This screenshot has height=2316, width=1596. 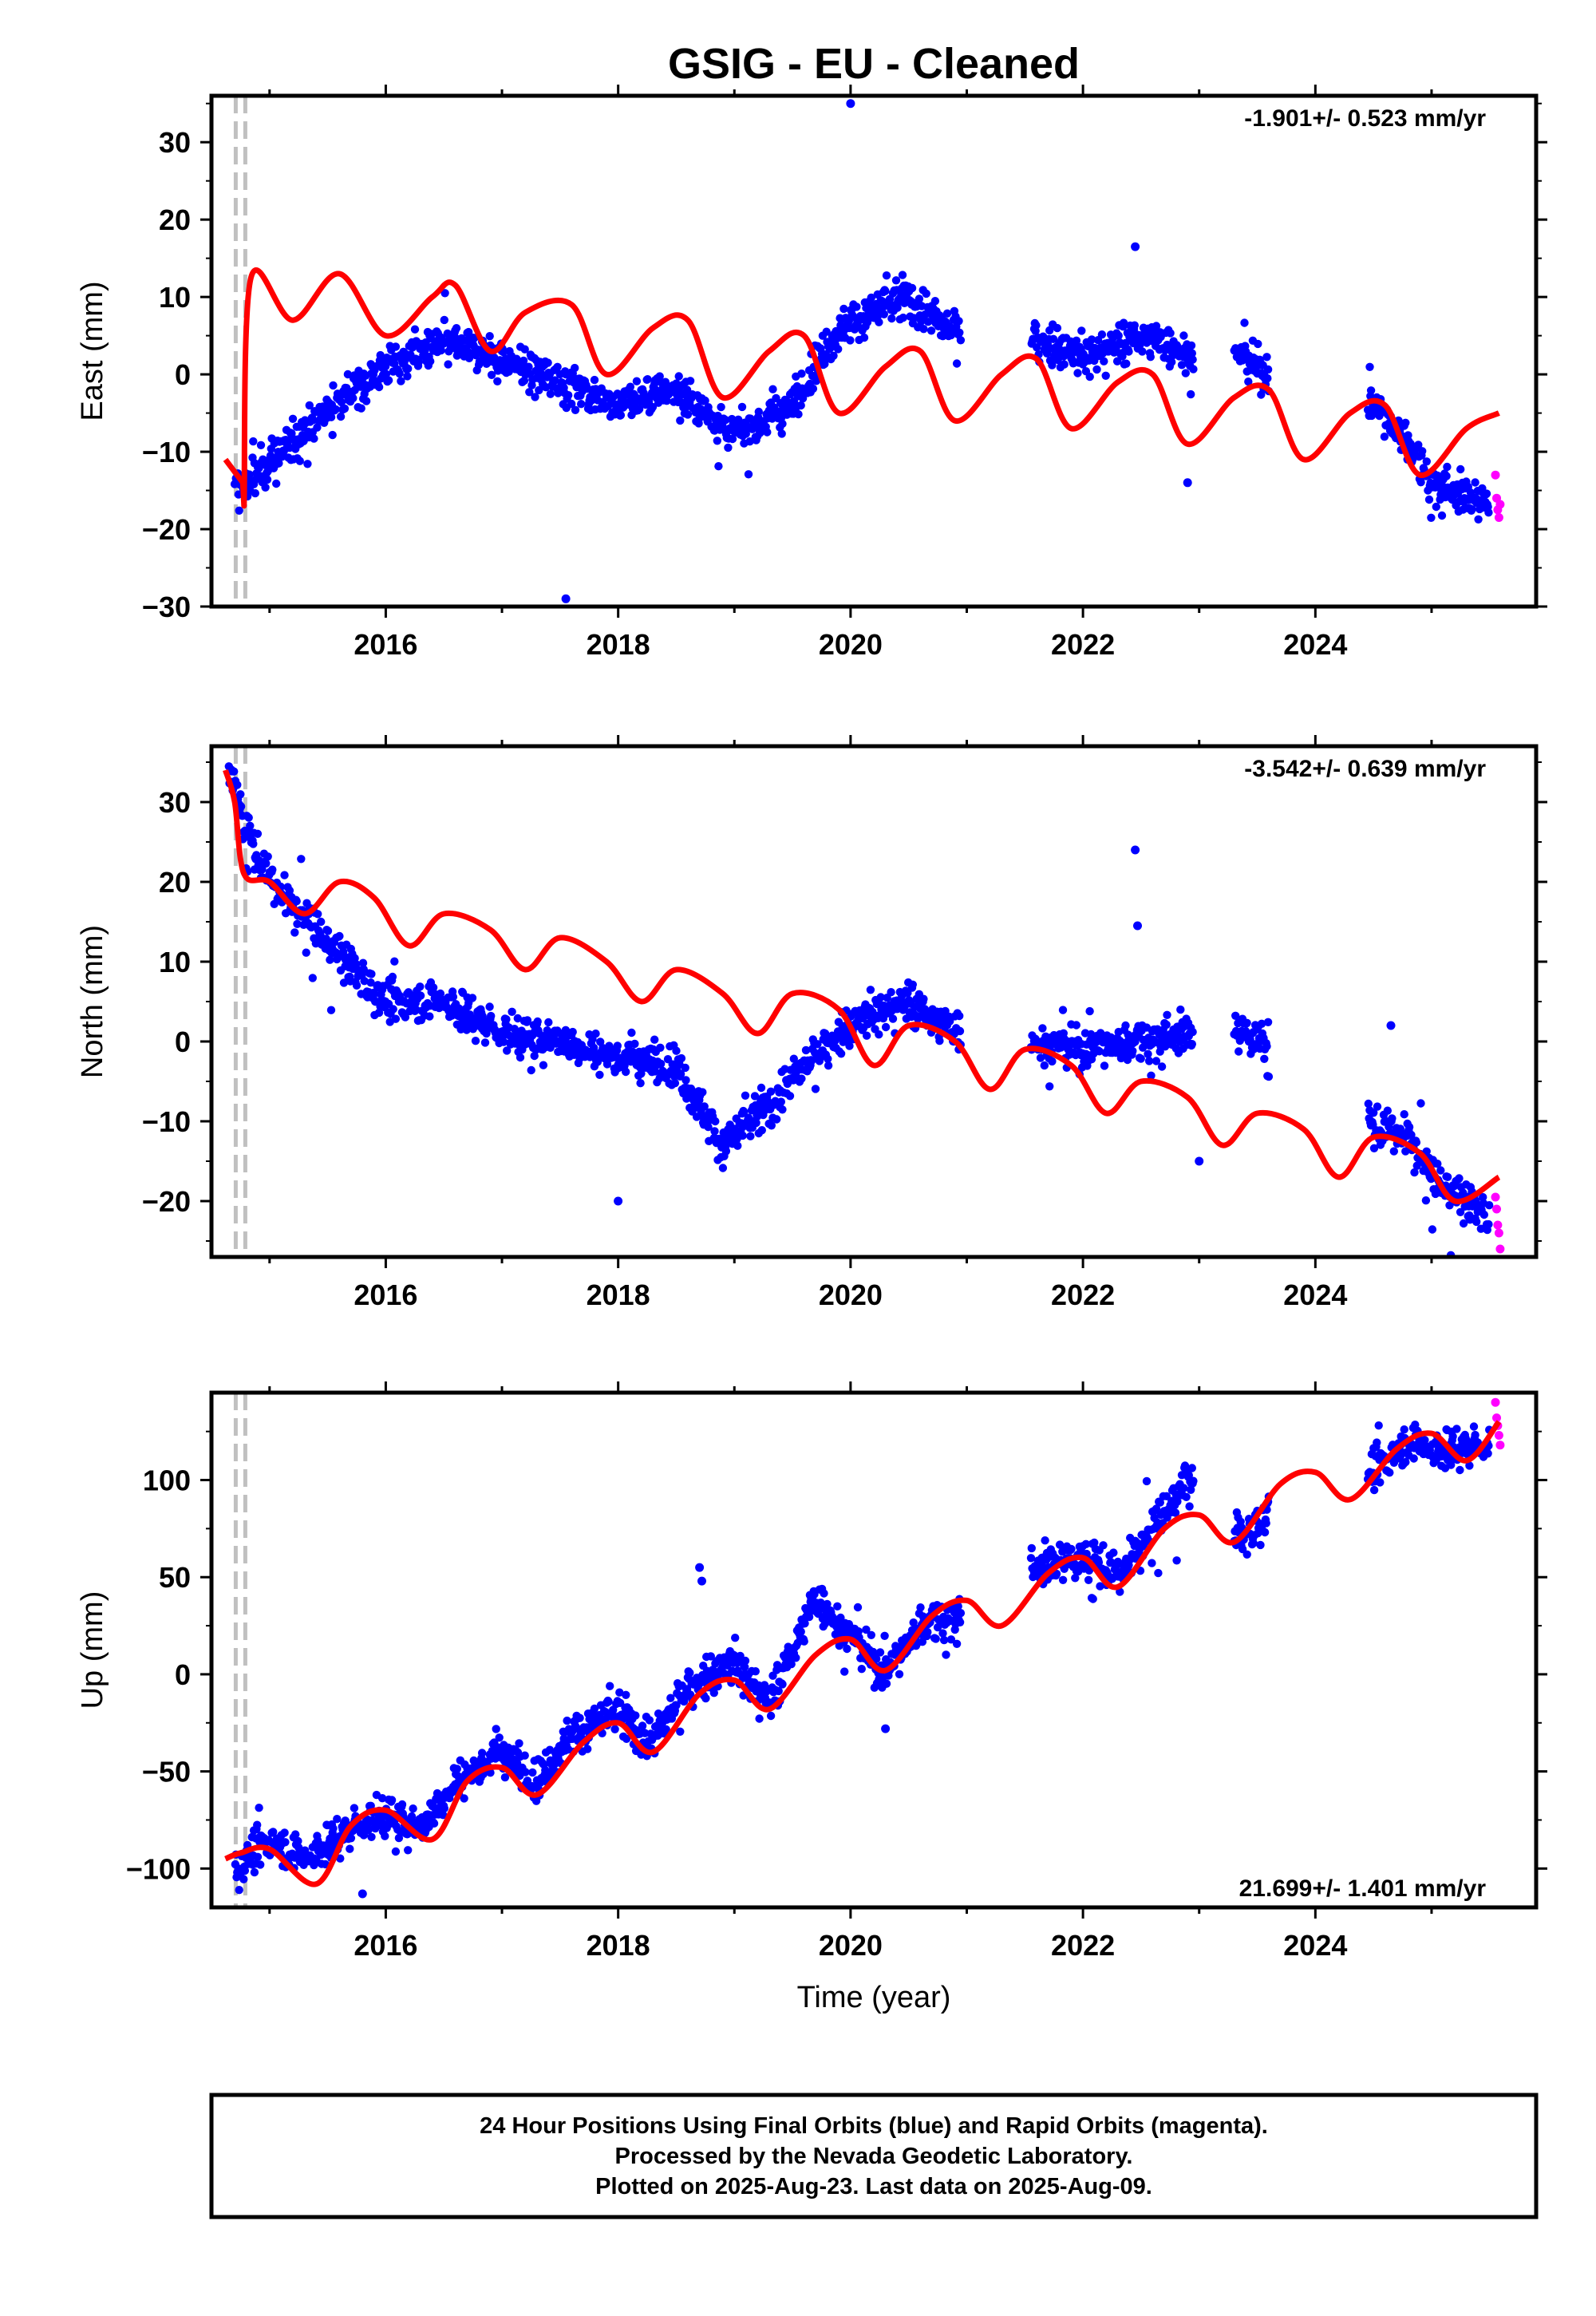 I want to click on up-x-tick-label: 2022, so click(x=1083, y=1945).